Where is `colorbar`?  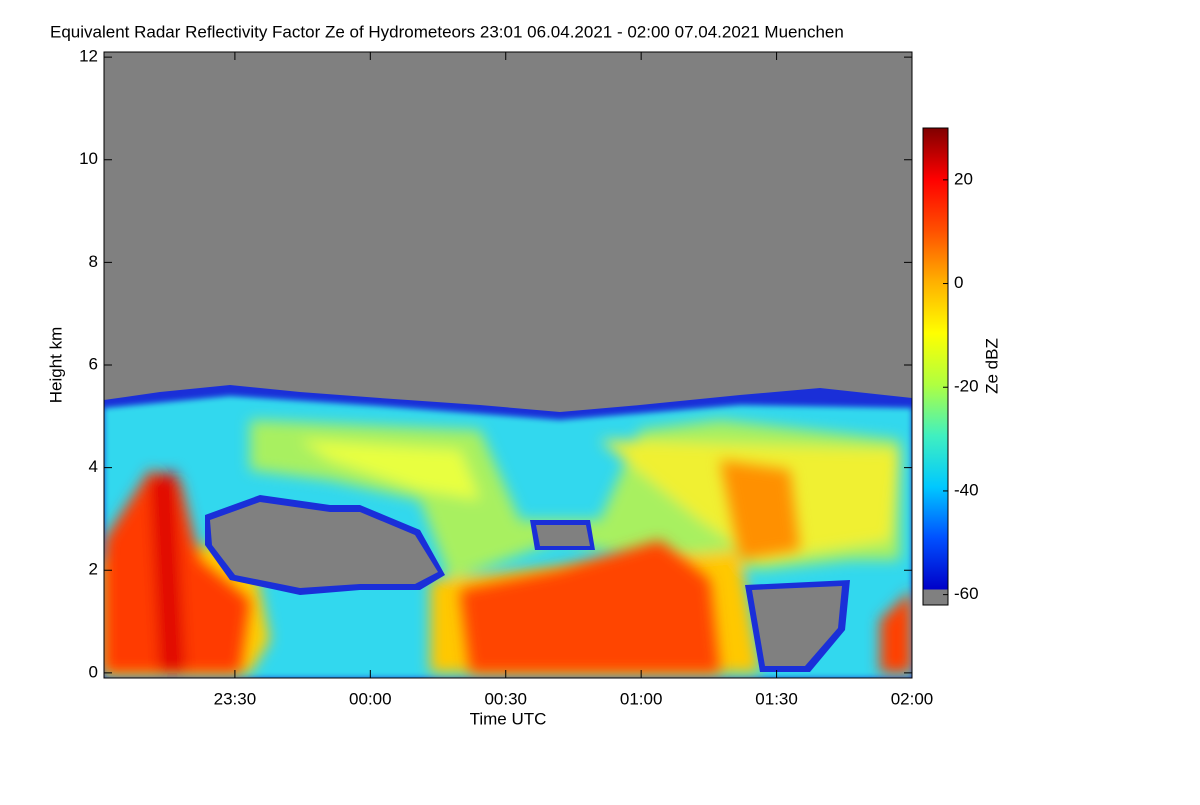 colorbar is located at coordinates (935, 366).